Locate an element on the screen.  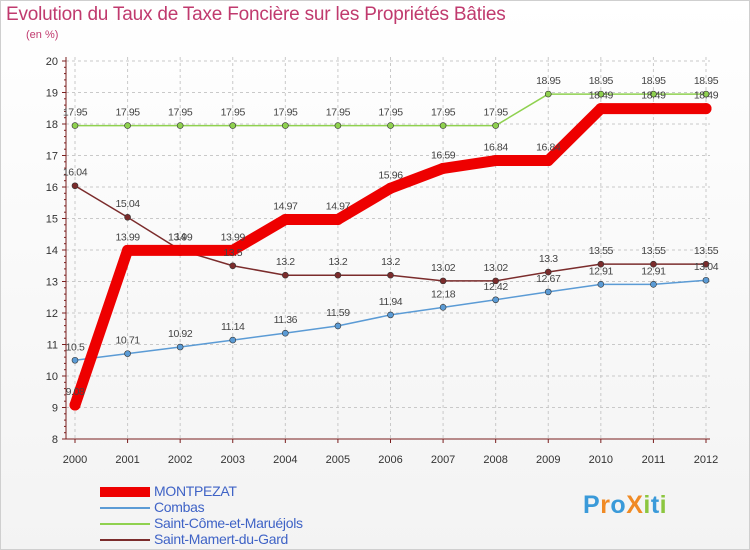
data-label-saint-mamert: 13.3 is located at coordinates (548, 259).